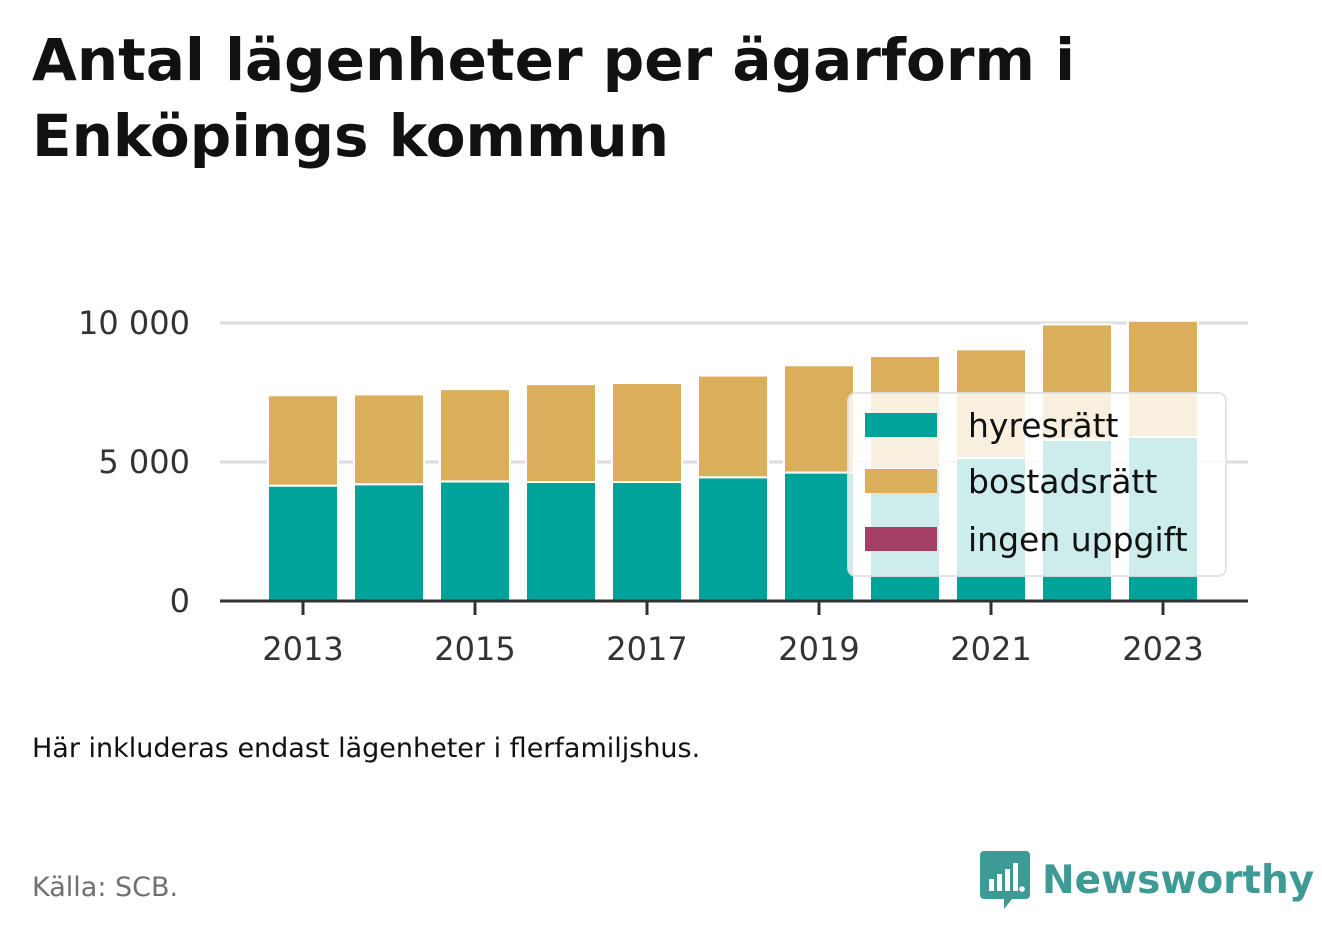 This screenshot has height=939, width=1322. Describe the element at coordinates (901, 481) in the screenshot. I see `legend-swatch-bostadsrätt` at that location.